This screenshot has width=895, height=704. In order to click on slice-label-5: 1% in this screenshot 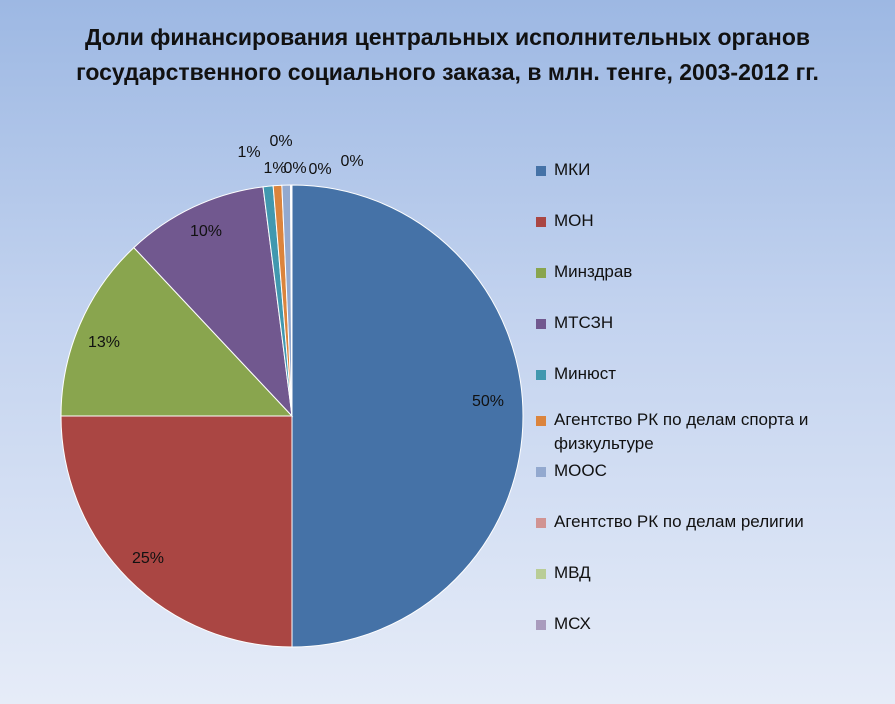, I will do `click(248, 152)`.